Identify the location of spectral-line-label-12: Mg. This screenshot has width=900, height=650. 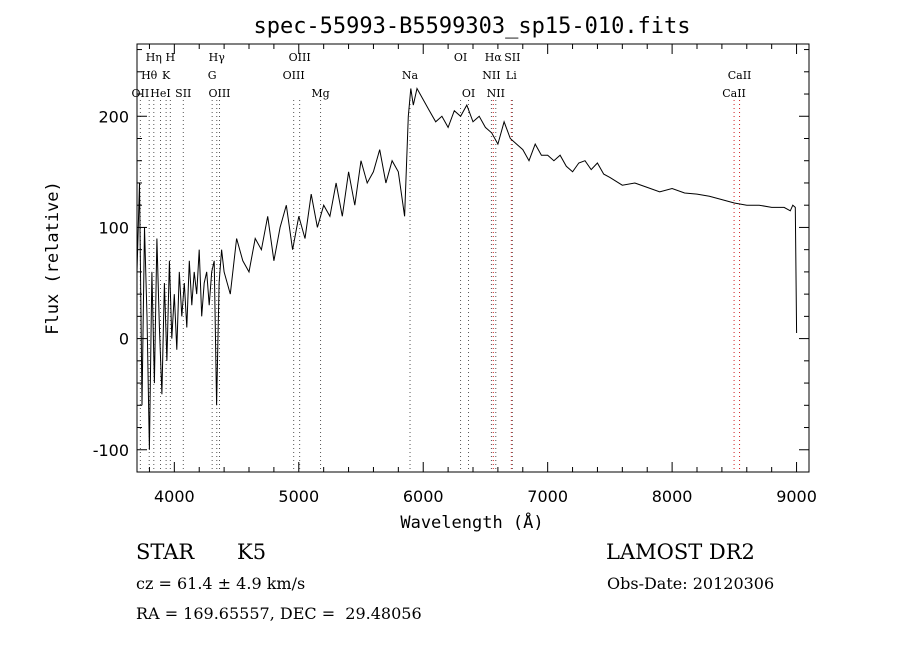
(320, 93).